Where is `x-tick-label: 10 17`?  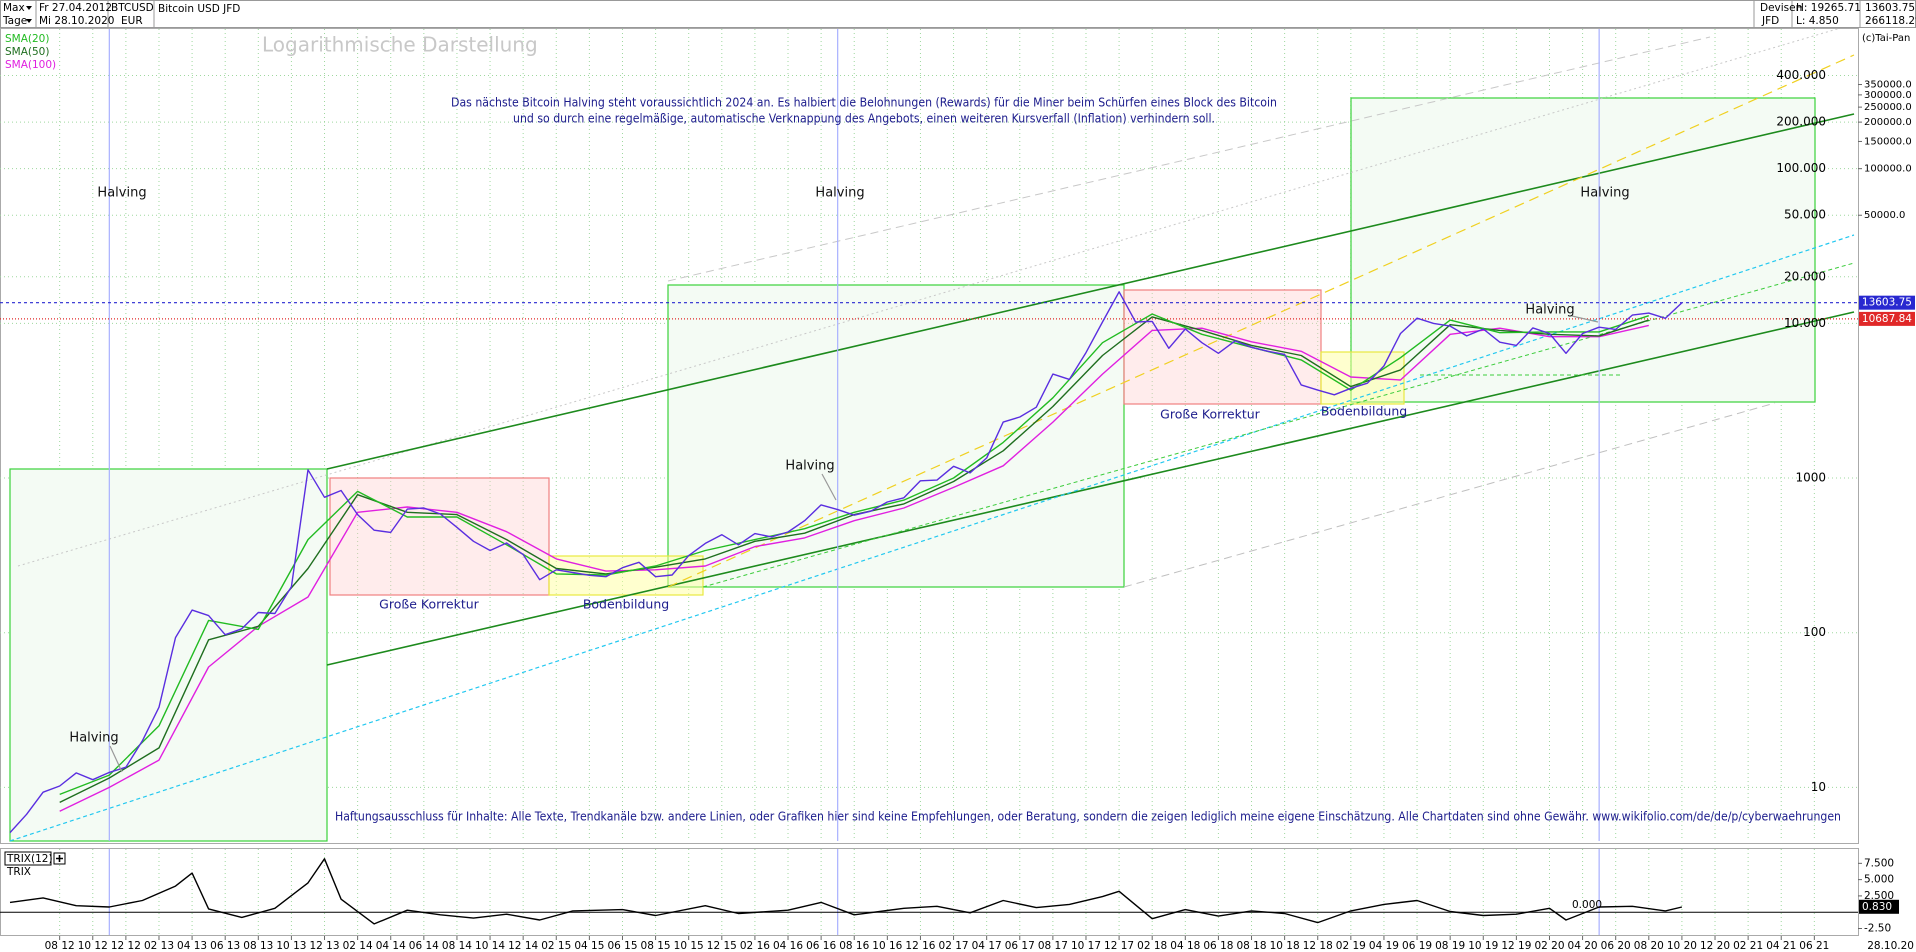 x-tick-label: 10 17 is located at coordinates (1086, 946).